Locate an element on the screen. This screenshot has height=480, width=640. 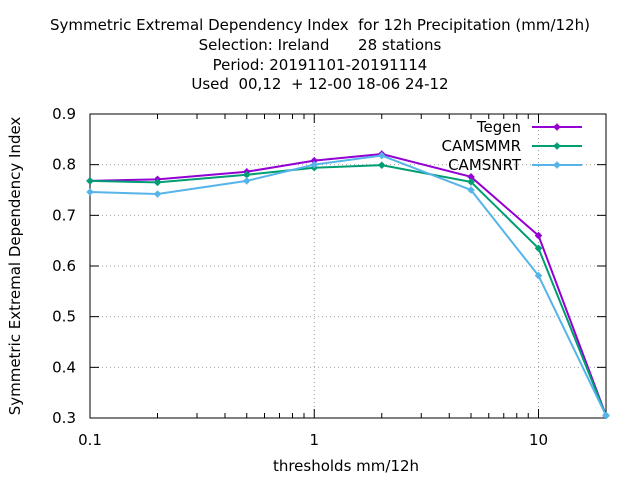
x-tick-label: 0.1 is located at coordinates (90, 440).